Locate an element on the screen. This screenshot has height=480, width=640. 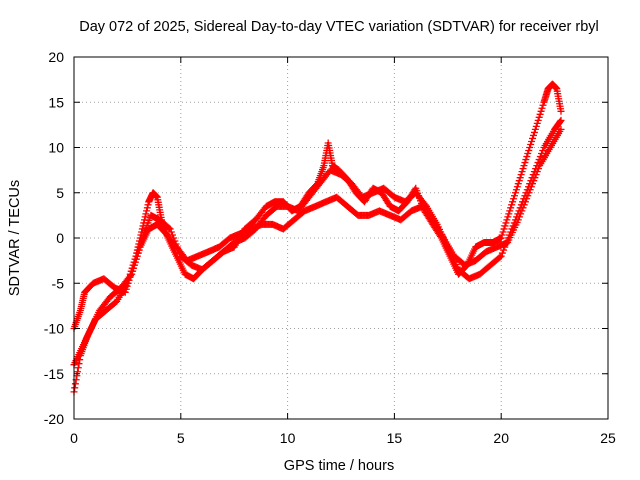
y-tick-label: 5 is located at coordinates (60, 193).